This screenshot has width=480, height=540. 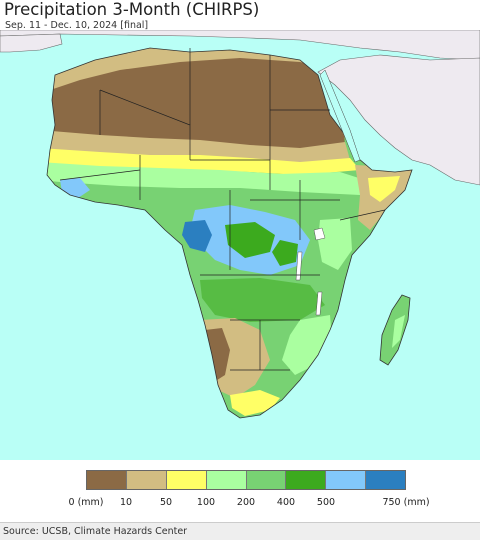 I want to click on map-title: Precipitation 3-Month (CHIRPS), so click(x=132, y=9).